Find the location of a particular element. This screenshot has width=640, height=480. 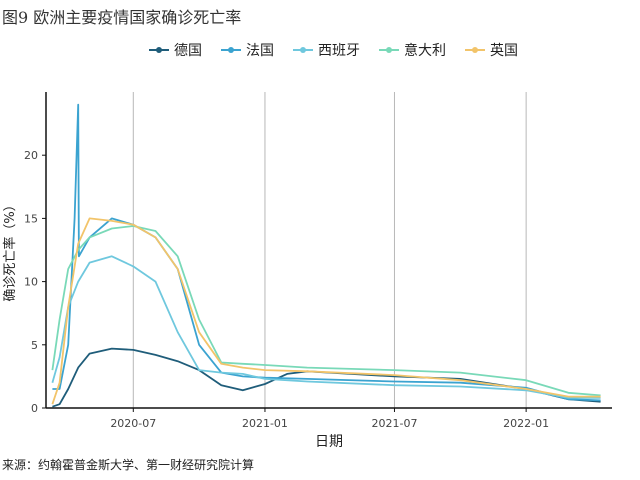

legend-item: 英国 is located at coordinates (491, 50).